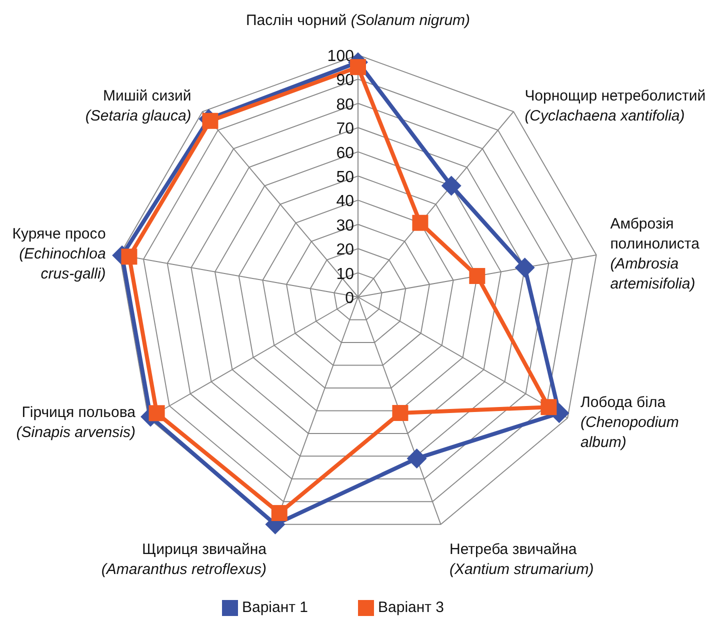 This screenshot has height=624, width=715. I want to click on y-tick-label: 60, so click(345, 153).